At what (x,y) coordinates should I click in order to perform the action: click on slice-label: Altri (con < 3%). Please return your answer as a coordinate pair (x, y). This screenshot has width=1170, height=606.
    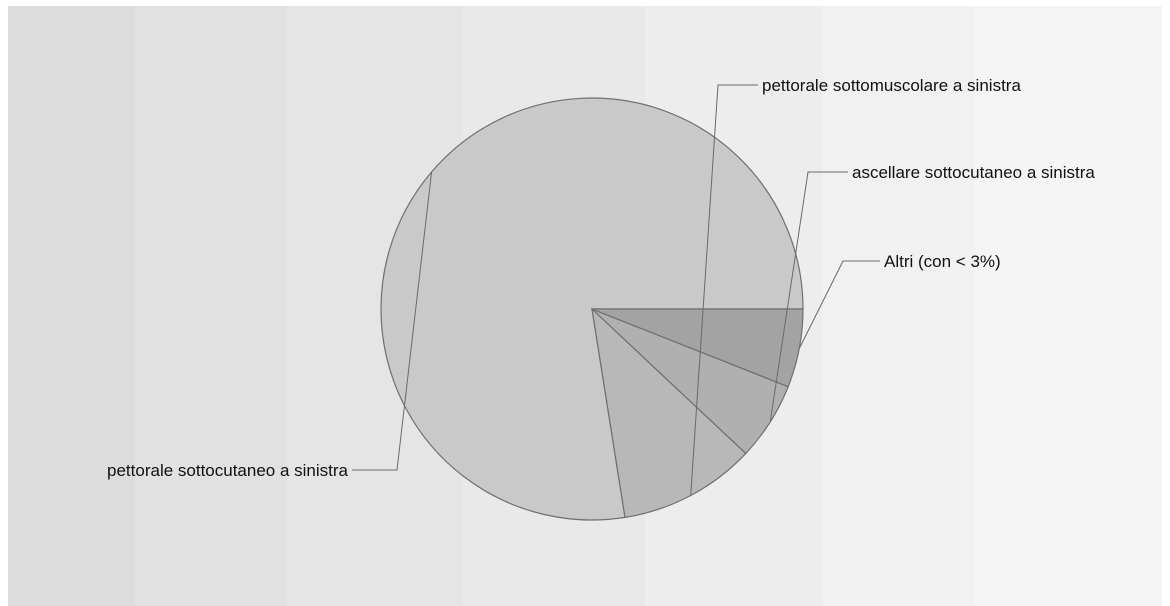
    Looking at the image, I should click on (942, 261).